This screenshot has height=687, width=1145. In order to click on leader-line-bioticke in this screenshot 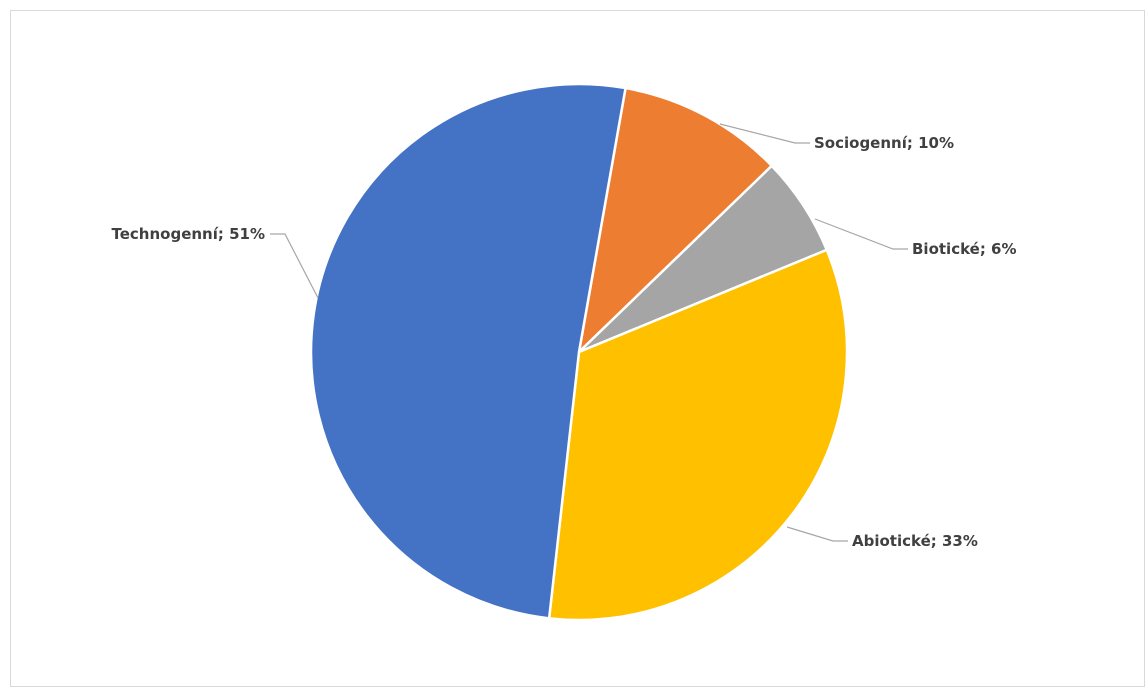, I will do `click(861, 234)`.